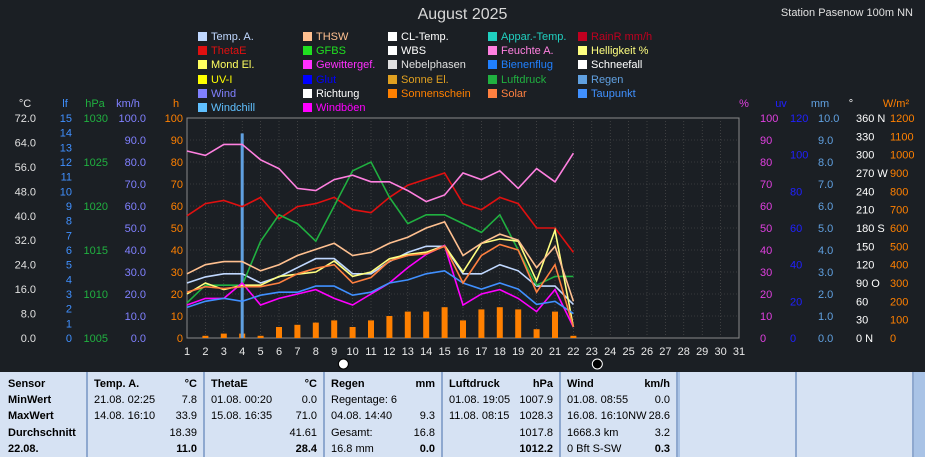  What do you see at coordinates (429, 94) in the screenshot?
I see `legend-item-sonnenschein: Sonnenschein` at bounding box center [429, 94].